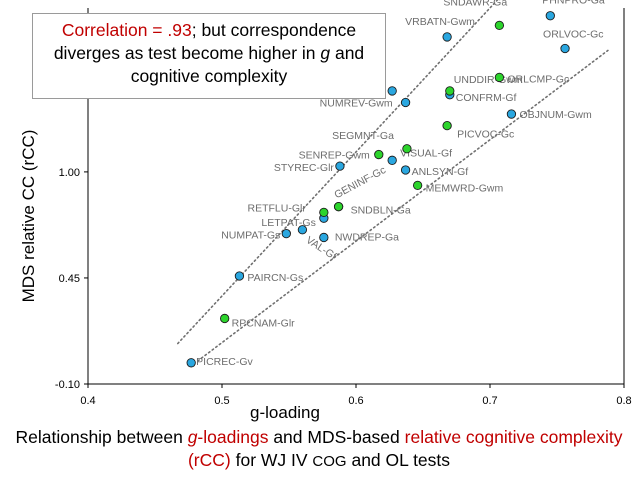 This screenshot has width=638, height=478. Describe the element at coordinates (250, 236) in the screenshot. I see `point-label: NUMPAT-Gs` at that location.